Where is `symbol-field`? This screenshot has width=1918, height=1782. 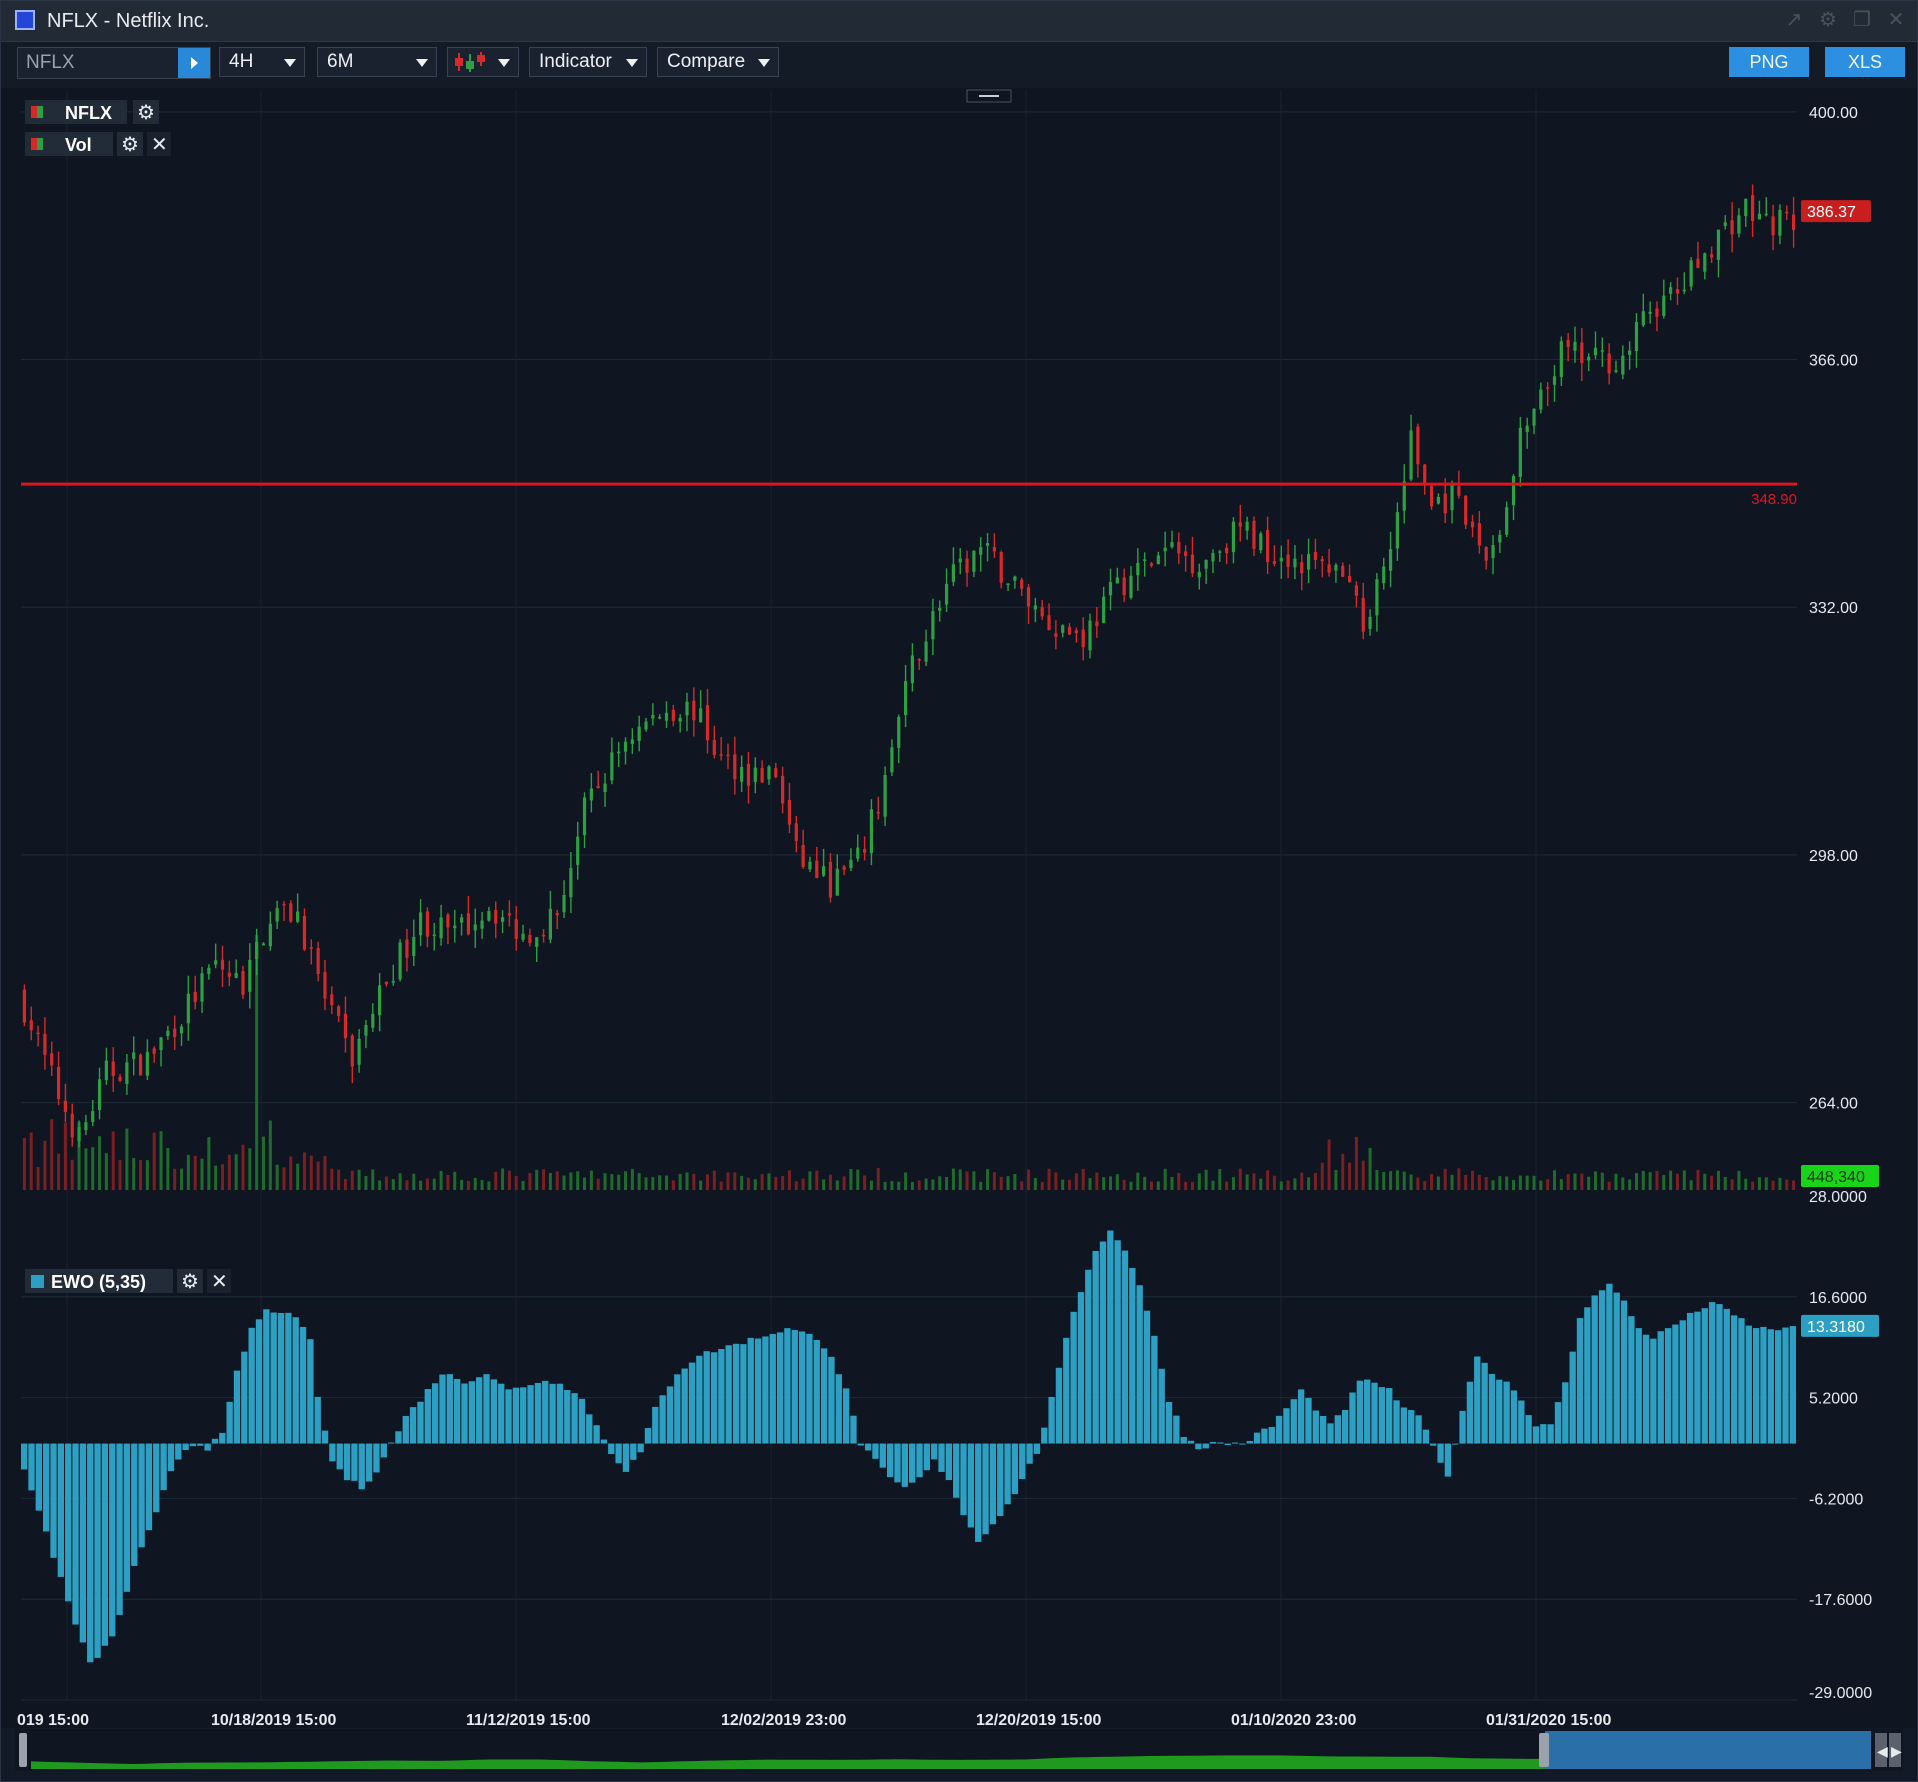
symbol-field is located at coordinates (114, 63).